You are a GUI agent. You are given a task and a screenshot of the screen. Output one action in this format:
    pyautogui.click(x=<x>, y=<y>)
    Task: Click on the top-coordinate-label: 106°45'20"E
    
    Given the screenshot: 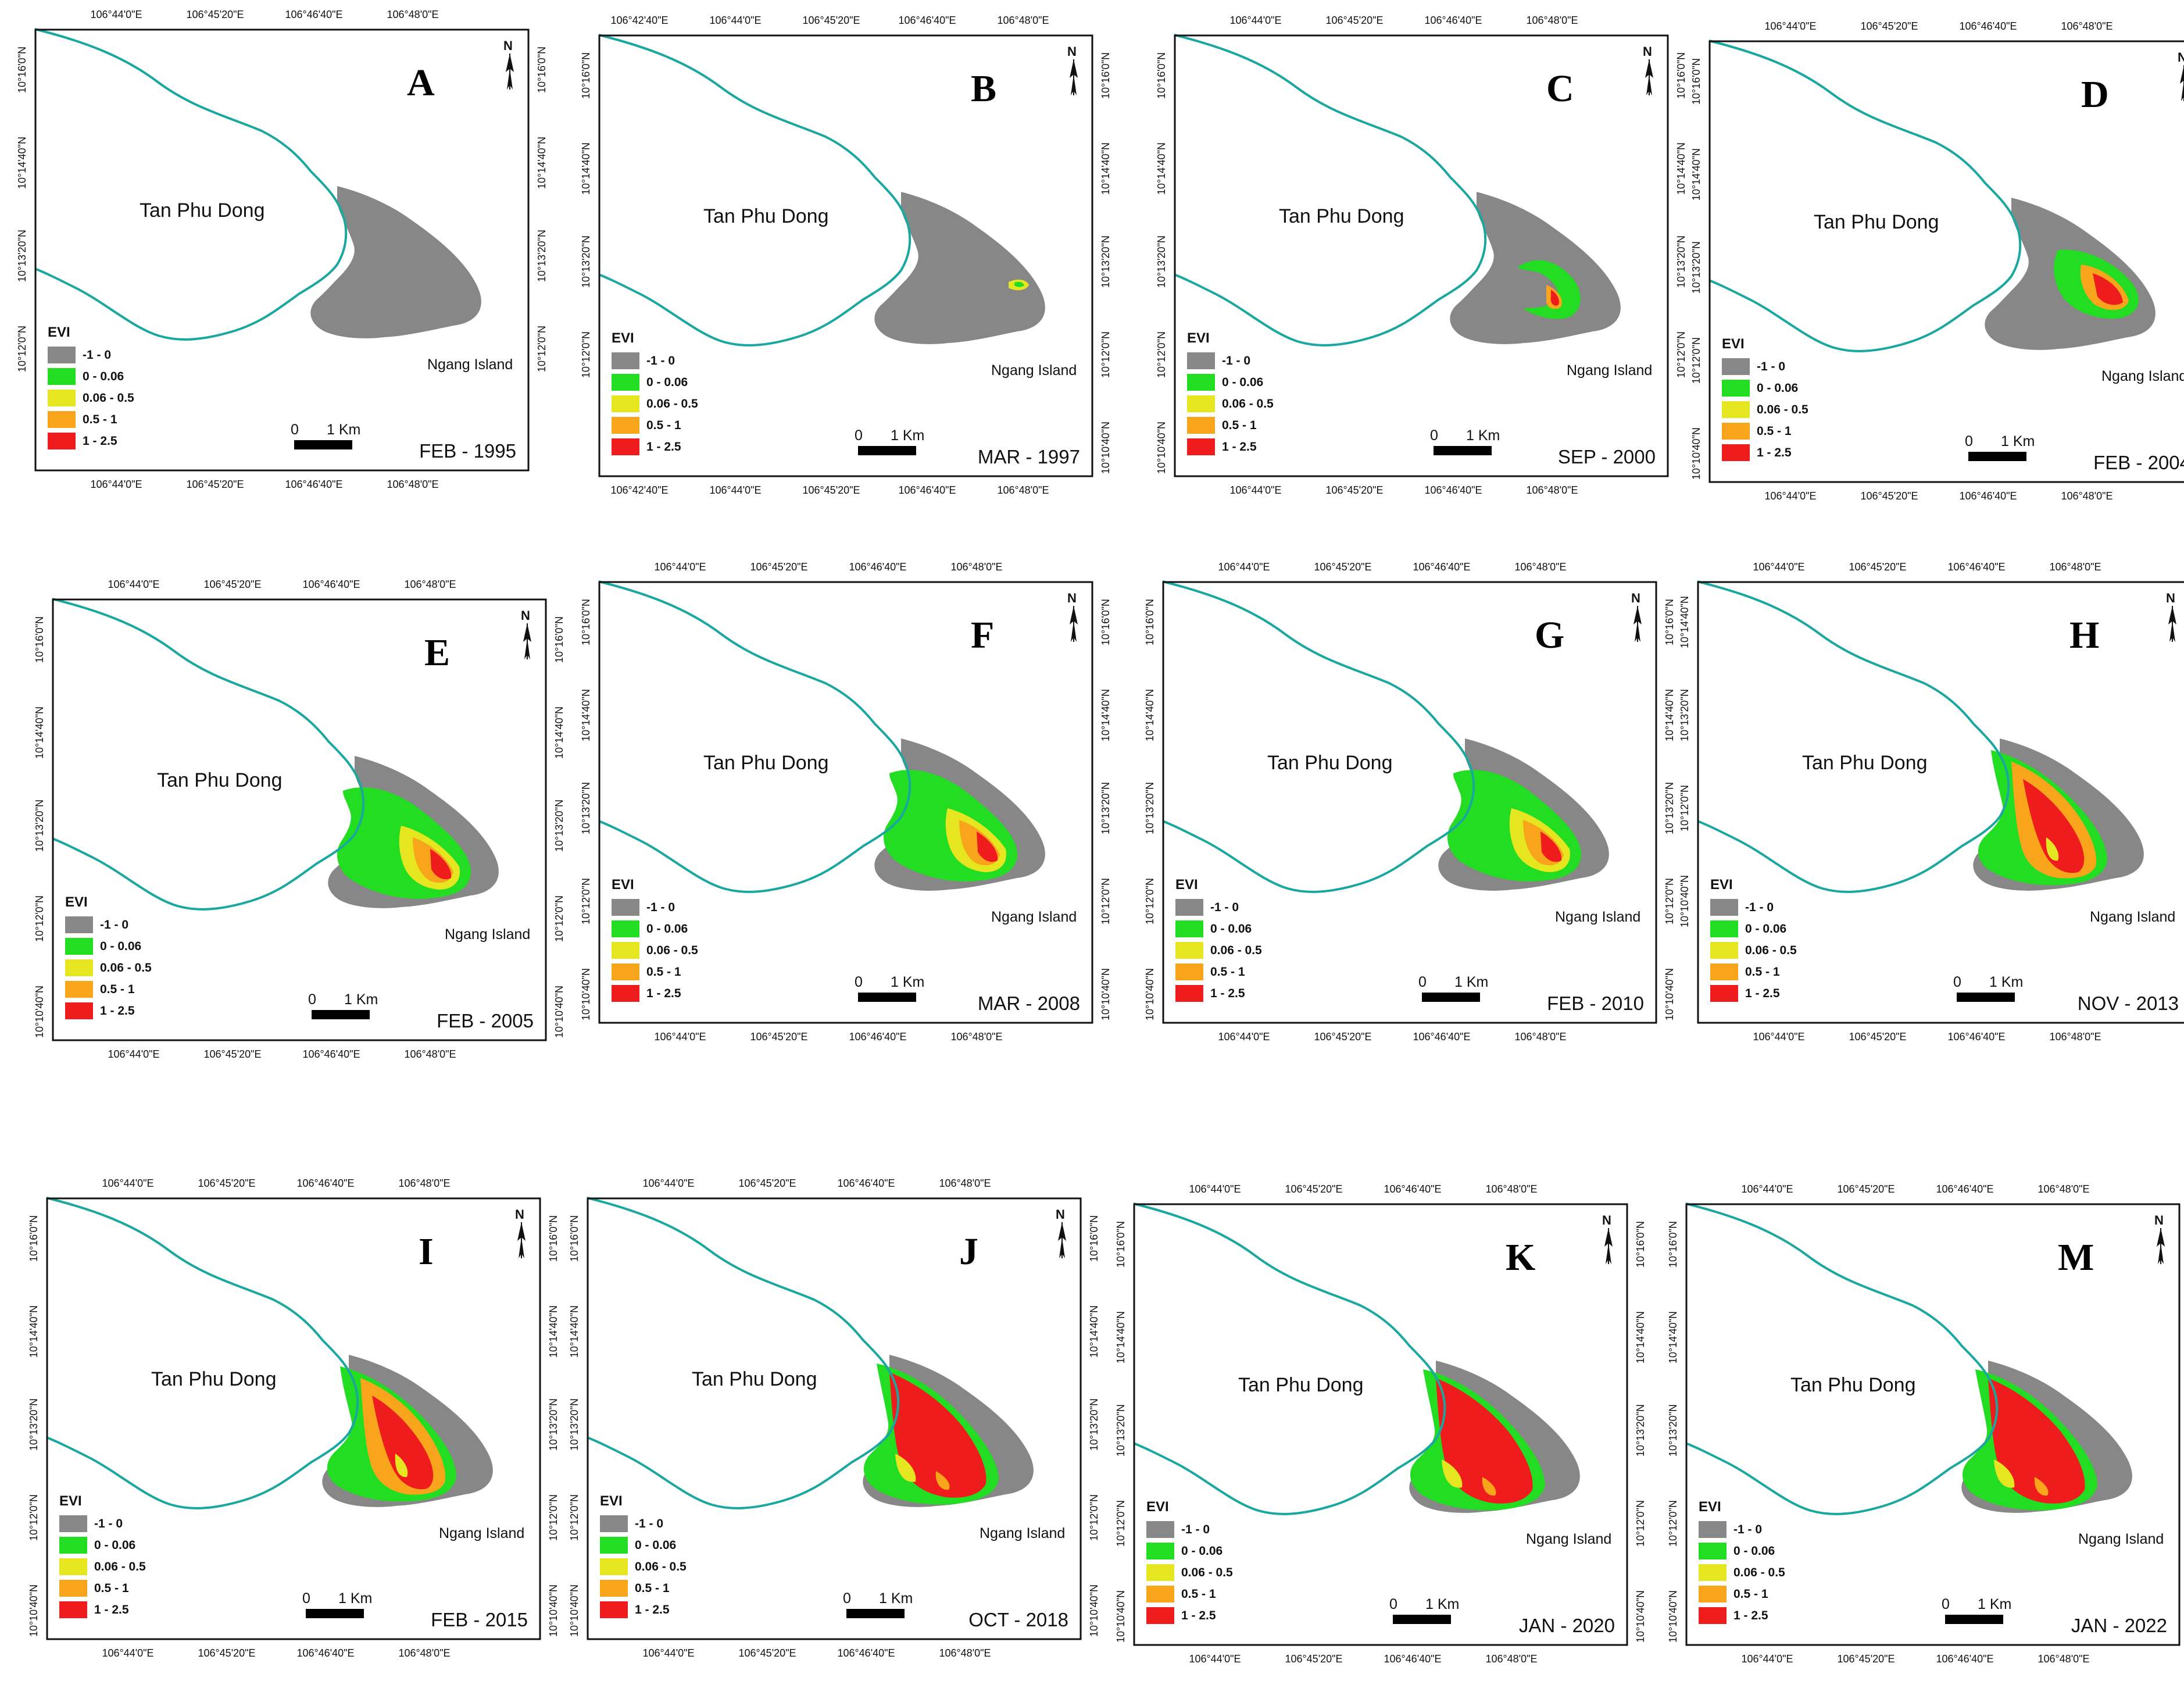 What is the action you would take?
    pyautogui.click(x=1889, y=26)
    